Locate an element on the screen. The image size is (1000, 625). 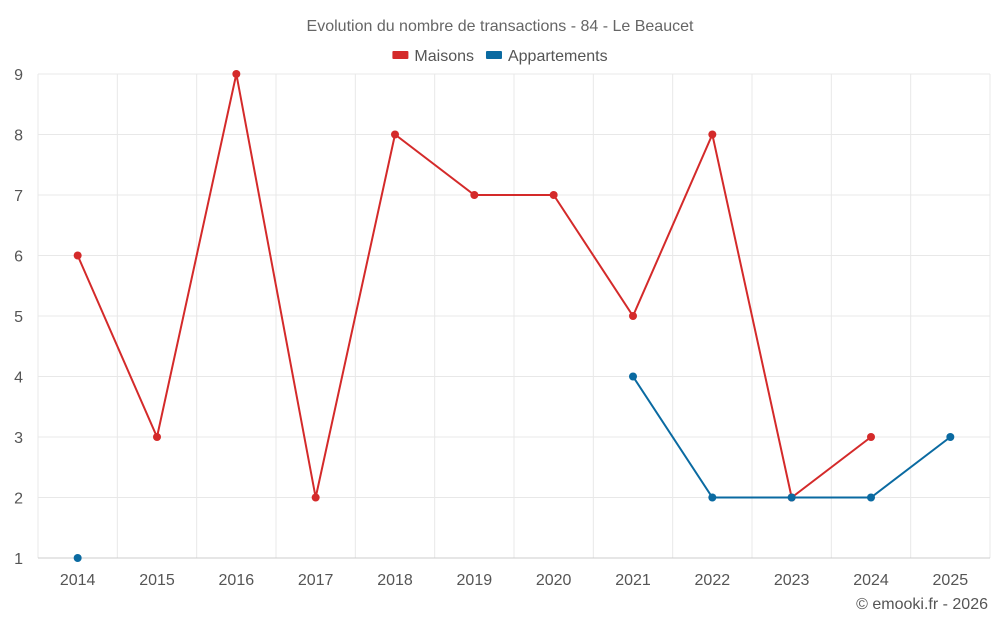
y-tick-label: 5 is located at coordinates (18, 317).